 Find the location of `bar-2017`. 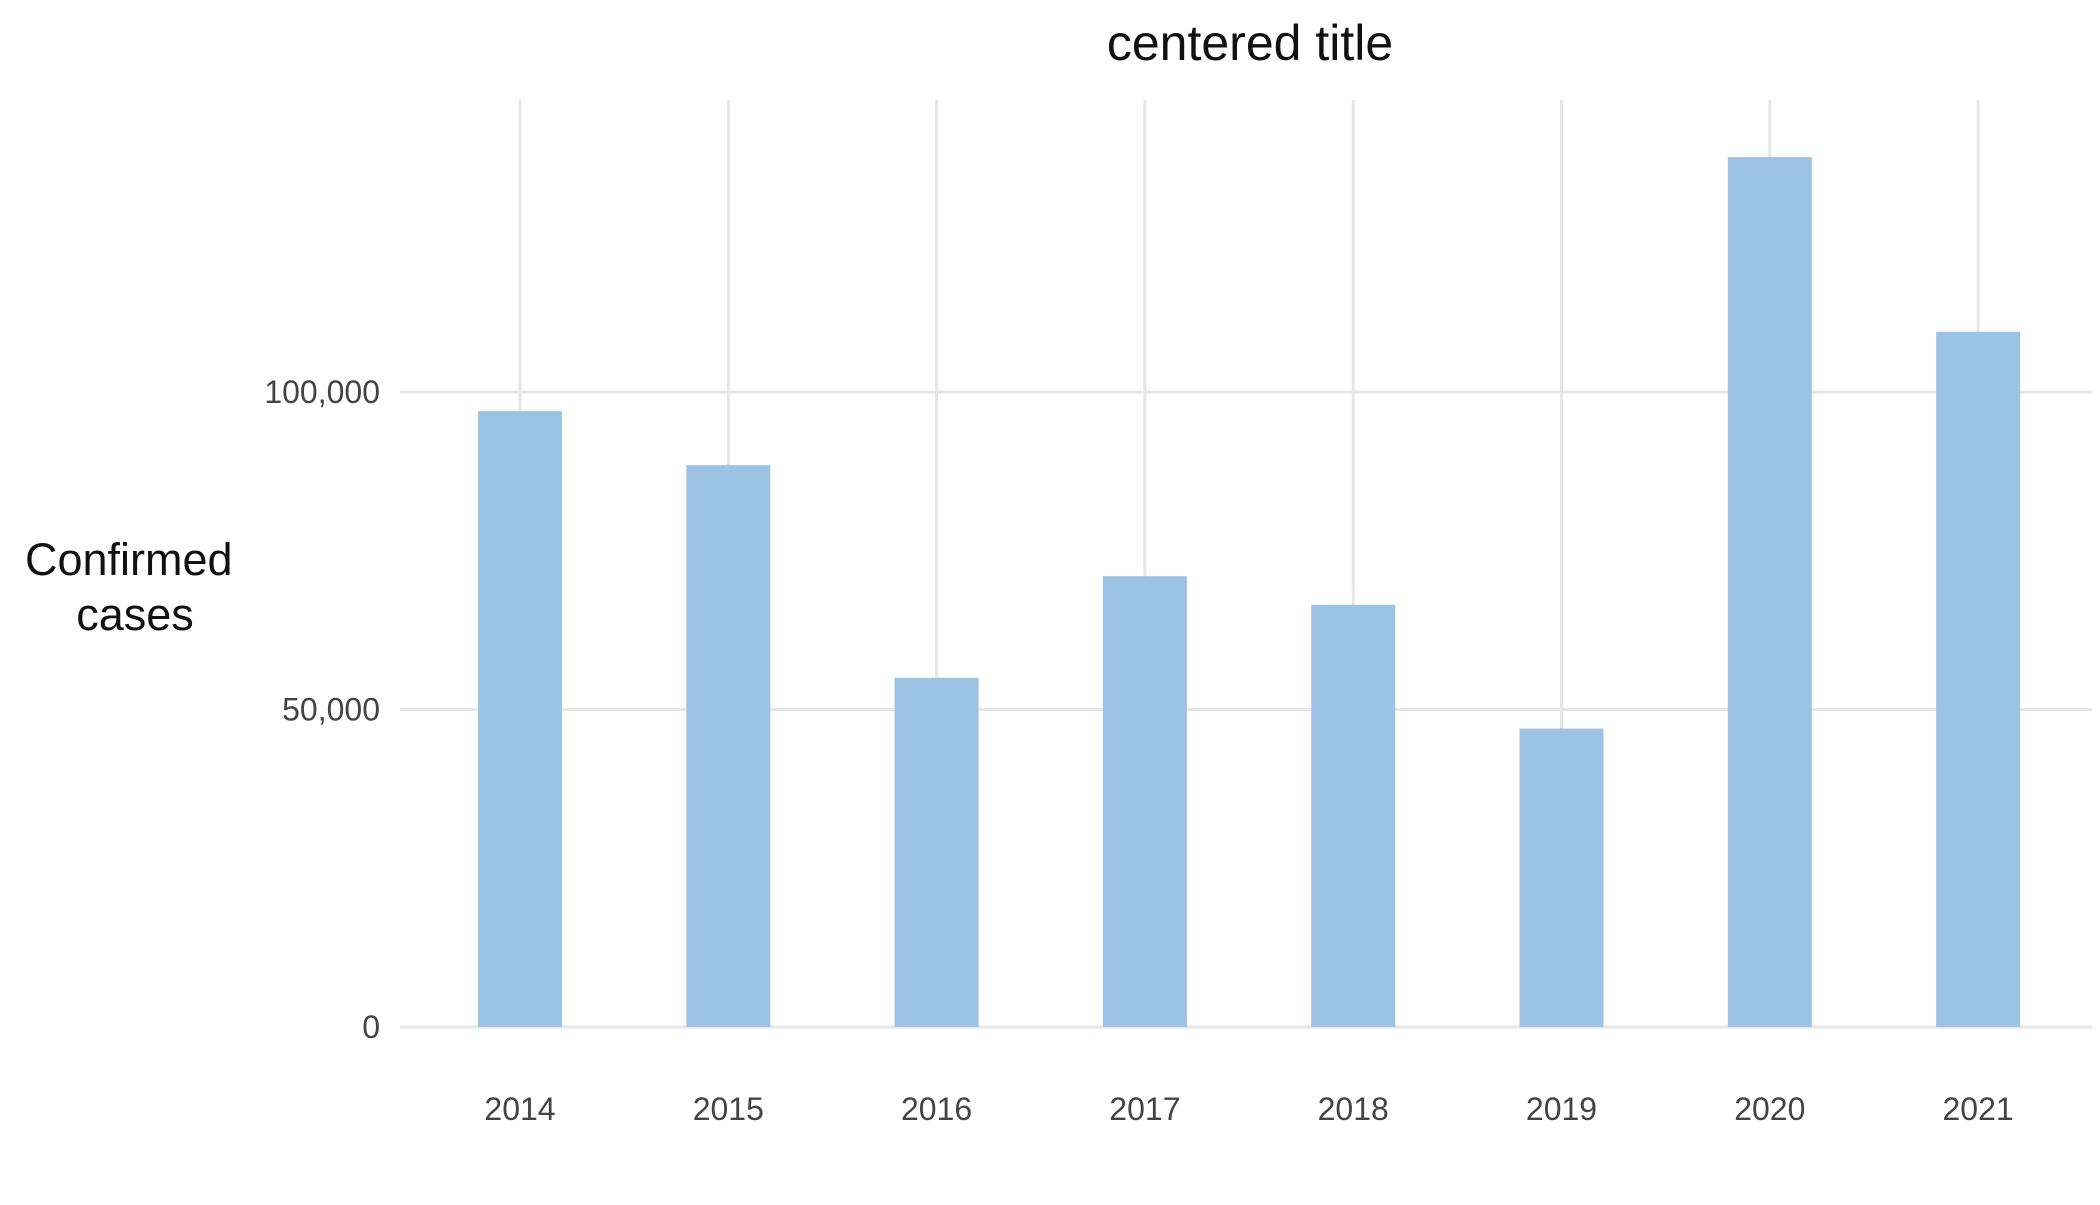

bar-2017 is located at coordinates (1144, 801).